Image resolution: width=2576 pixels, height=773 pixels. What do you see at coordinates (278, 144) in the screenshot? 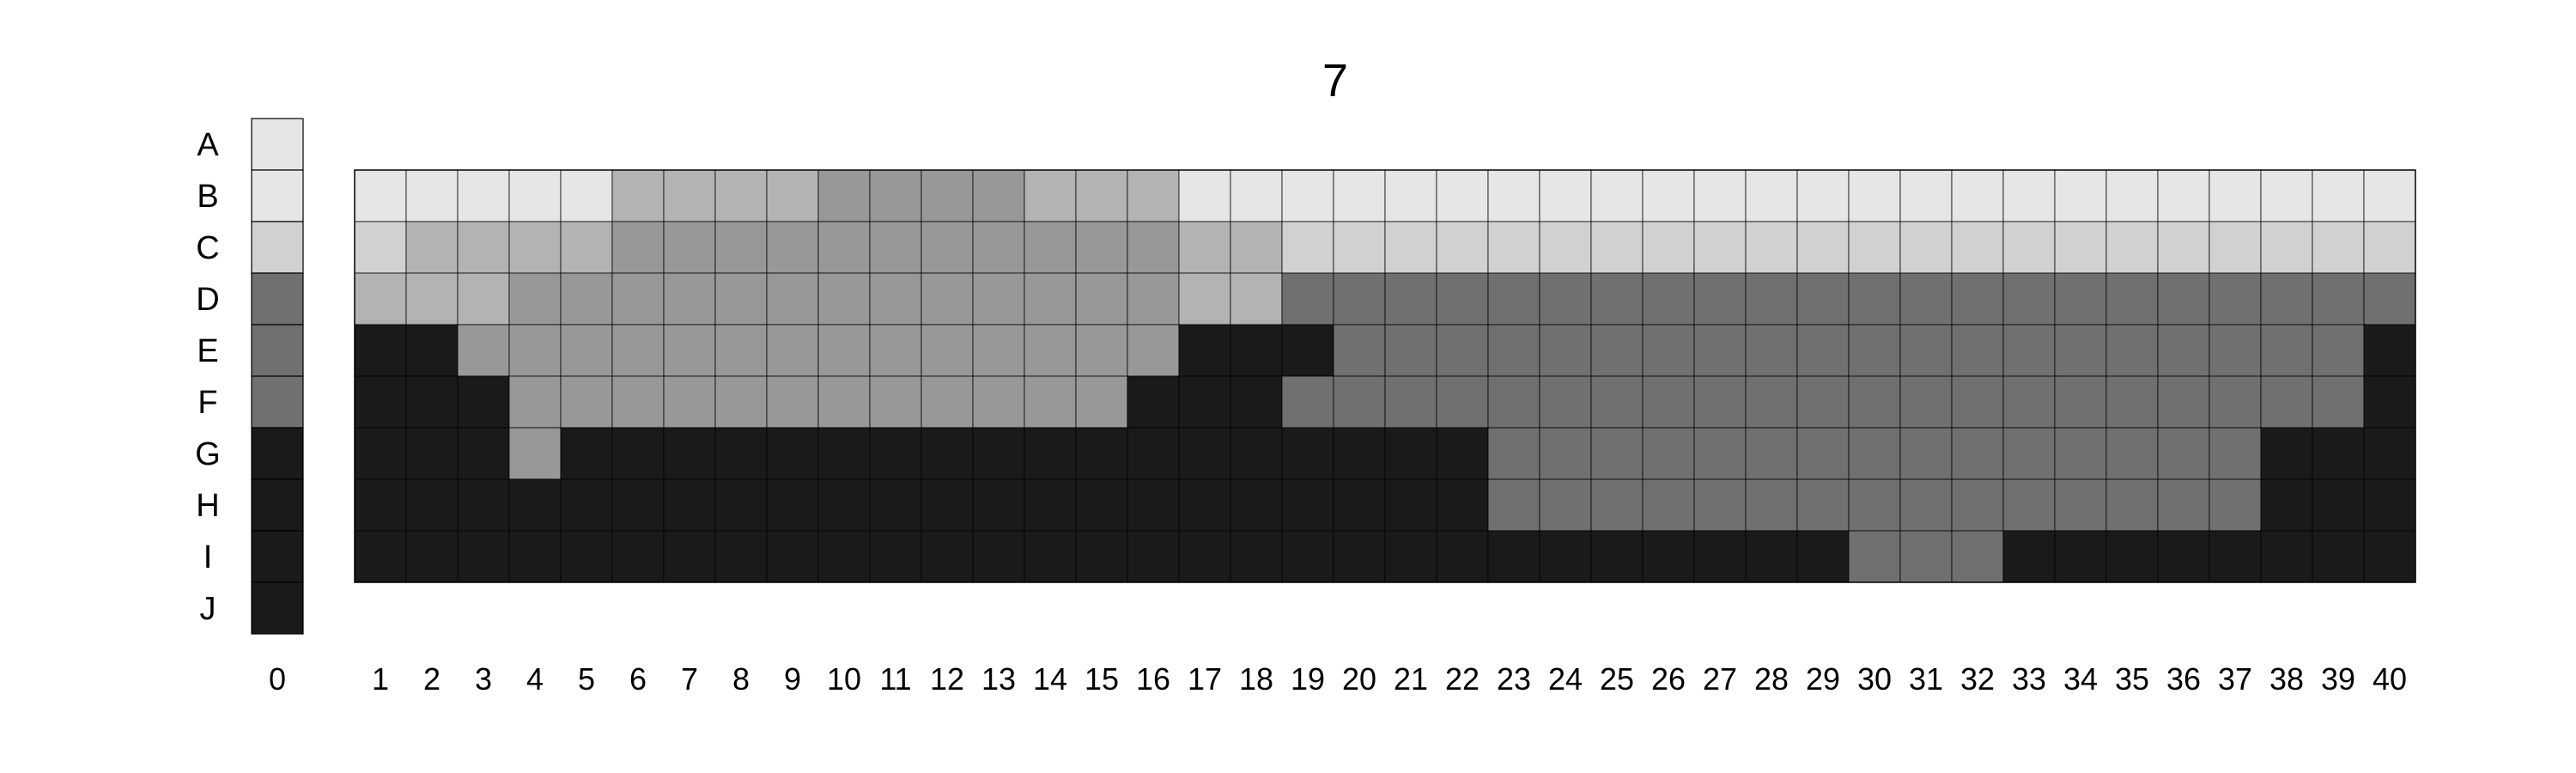
I see `reference-cell-A` at bounding box center [278, 144].